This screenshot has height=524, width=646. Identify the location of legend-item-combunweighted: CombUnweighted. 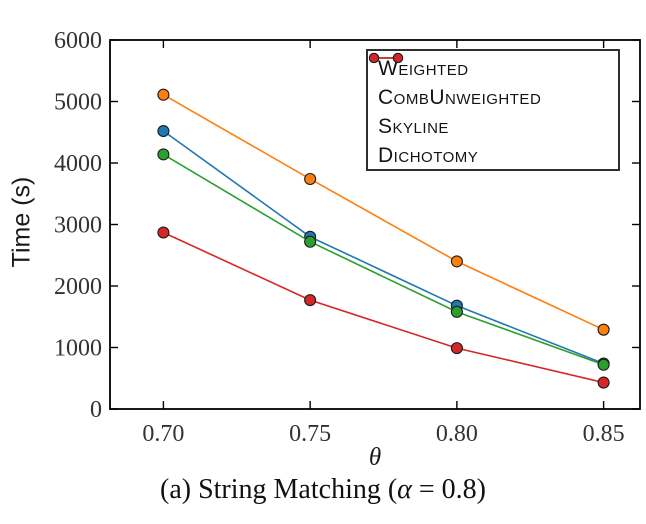
(493, 82).